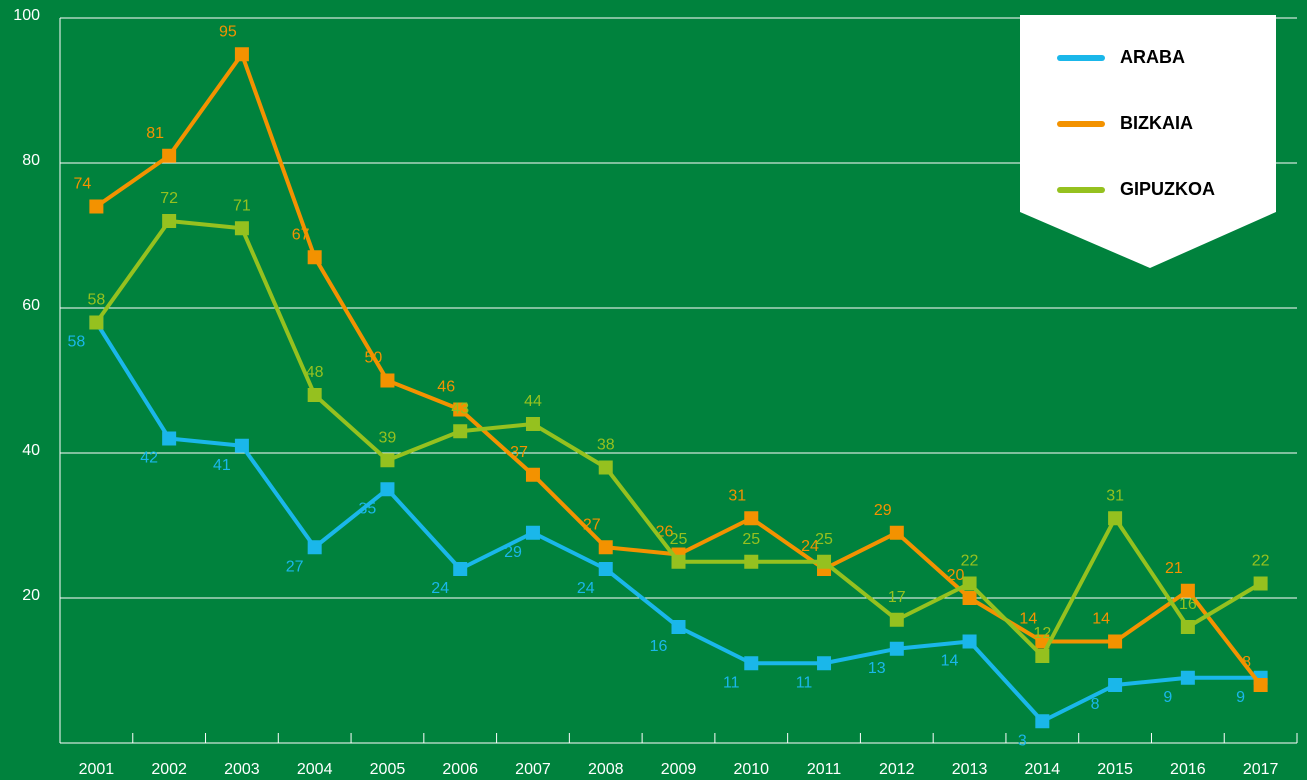 Image resolution: width=1307 pixels, height=780 pixels. I want to click on data-label: 12, so click(1042, 633).